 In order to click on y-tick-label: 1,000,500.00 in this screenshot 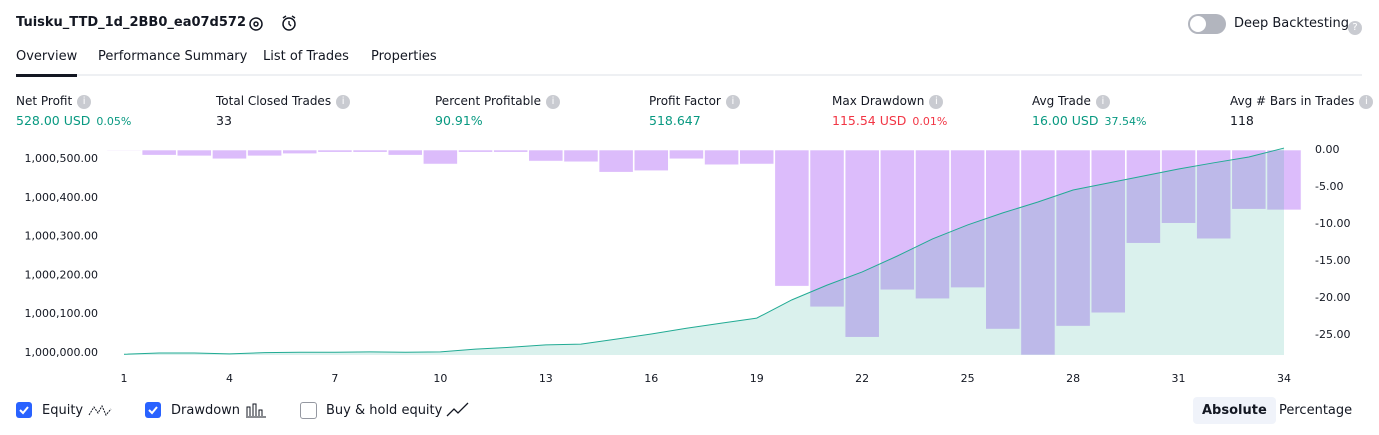, I will do `click(61, 158)`.